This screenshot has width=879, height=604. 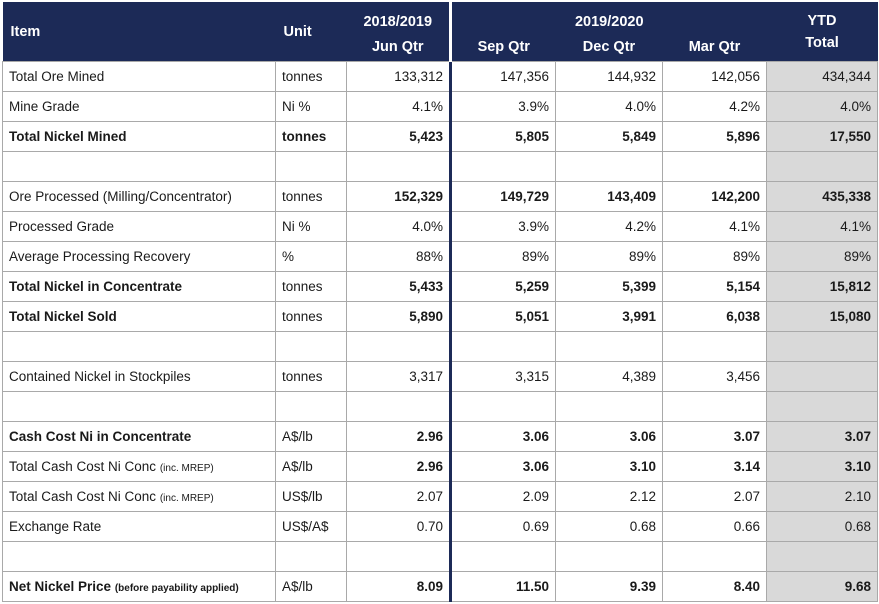 I want to click on cell-mar-qtr: 0.66, so click(x=714, y=526).